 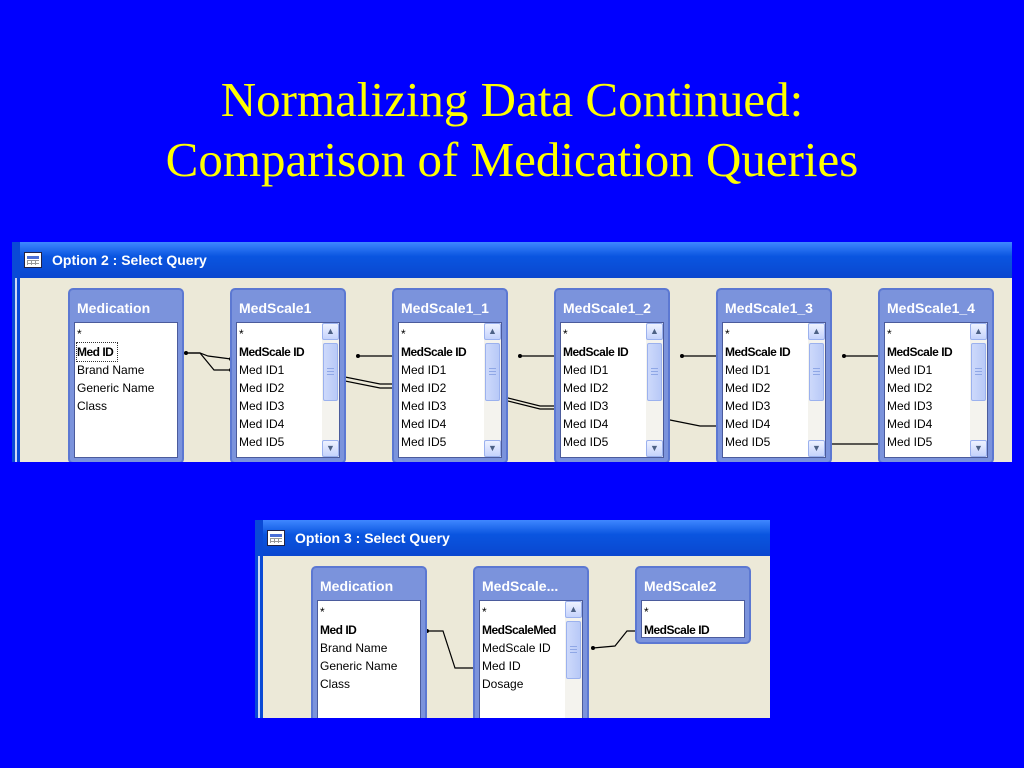 I want to click on option3-titlebar: Option 3 : Select Query, so click(x=512, y=538).